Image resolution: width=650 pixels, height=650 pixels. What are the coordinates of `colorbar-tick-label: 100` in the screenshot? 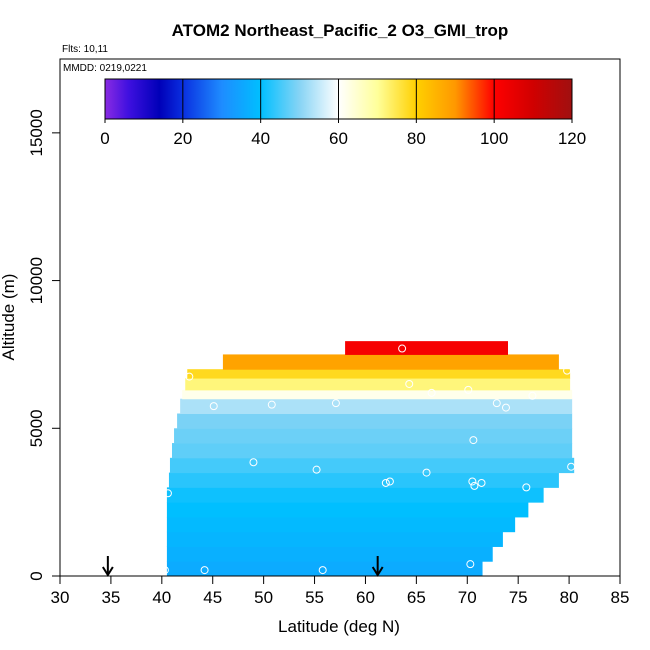 It's located at (494, 138).